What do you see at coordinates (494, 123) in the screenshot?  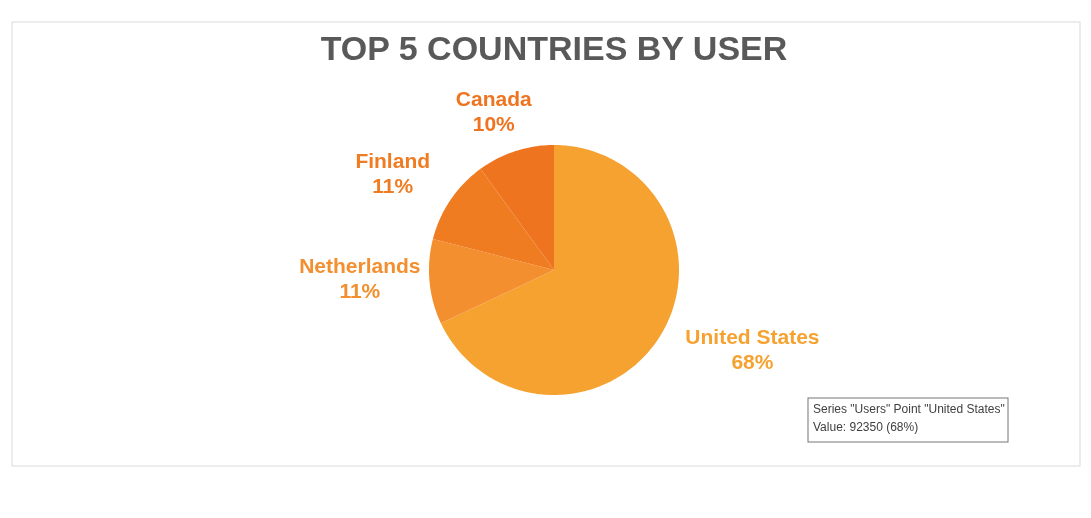 I see `data-label: 10%` at bounding box center [494, 123].